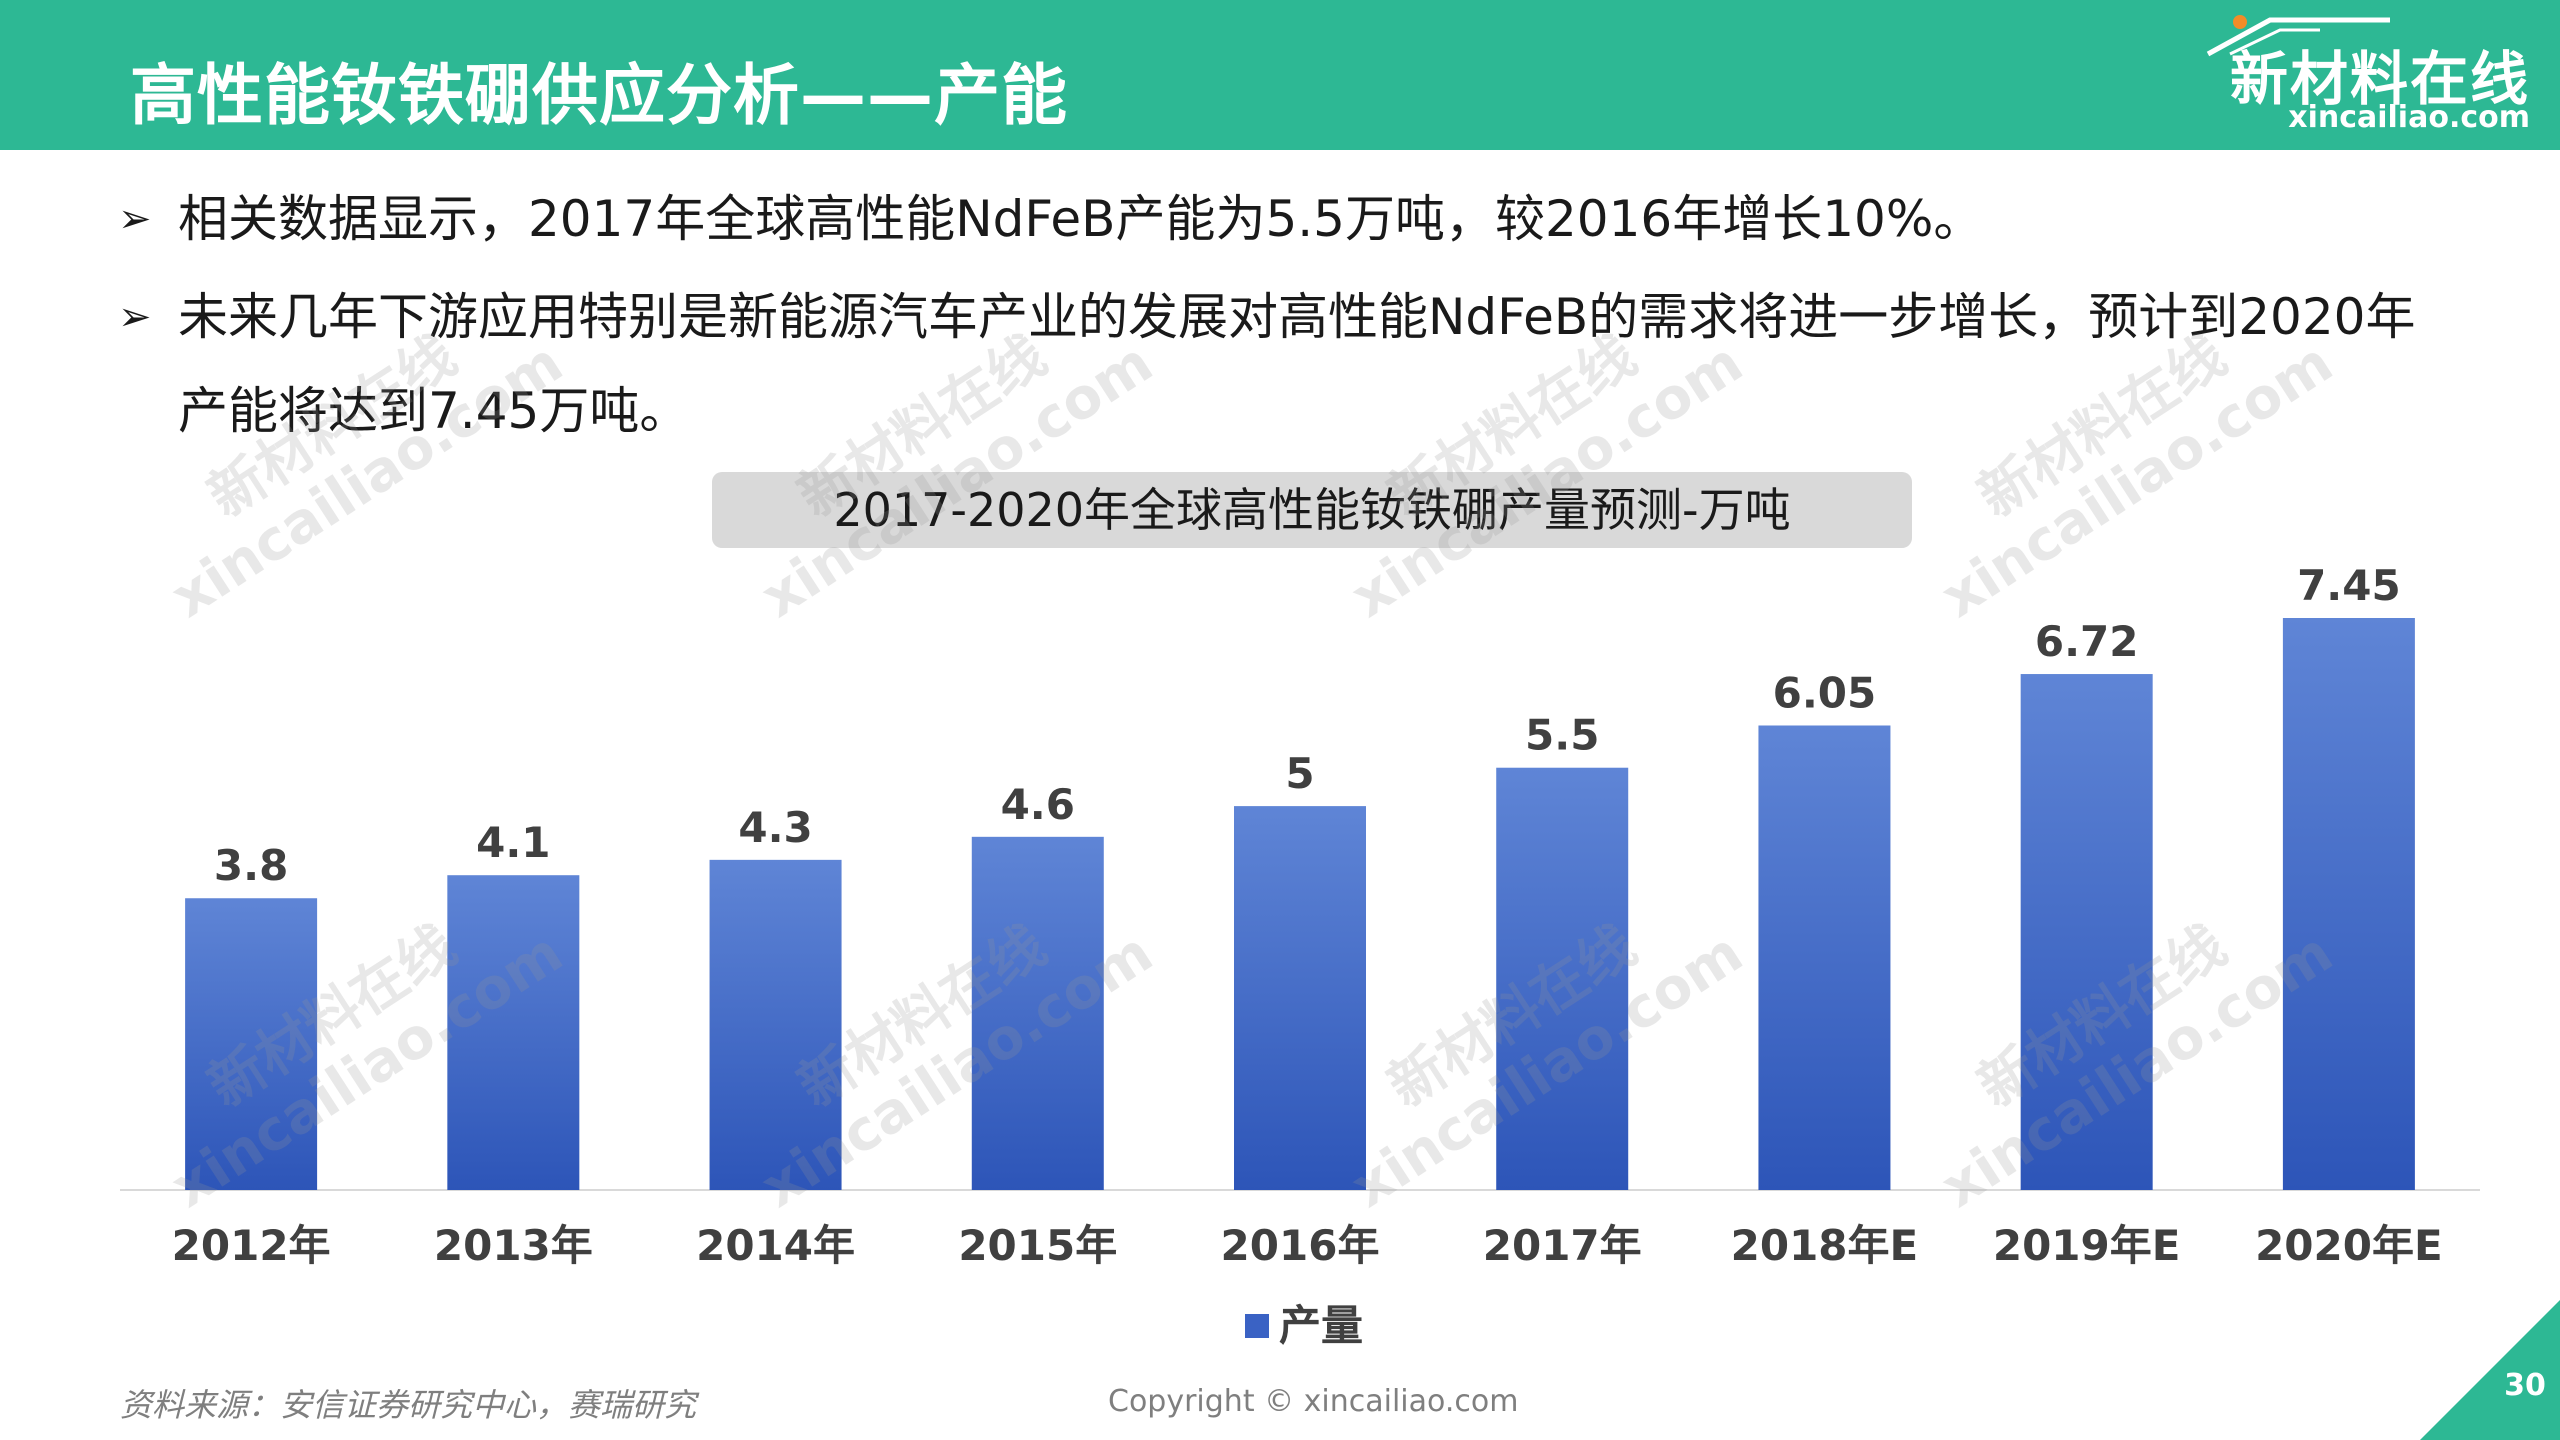  I want to click on bar-2015年, so click(1037, 1013).